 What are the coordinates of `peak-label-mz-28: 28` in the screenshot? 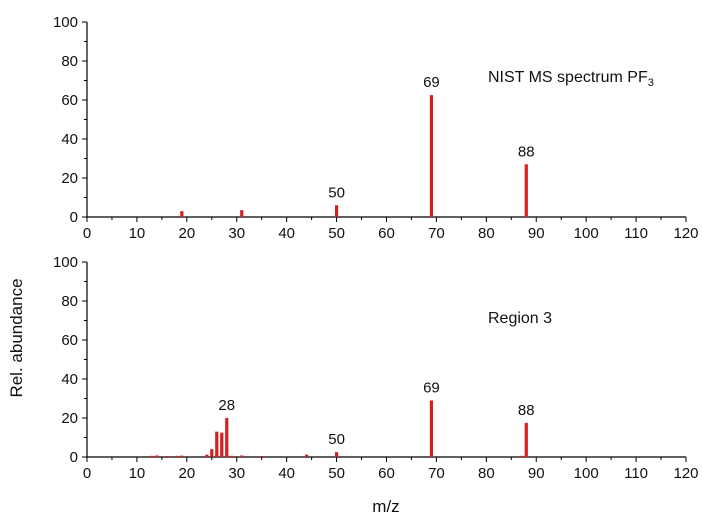 It's located at (226, 405).